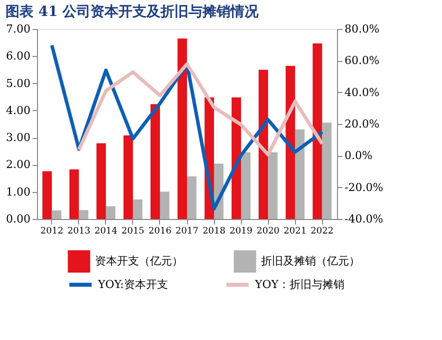 The width and height of the screenshot is (442, 340). I want to click on y2-tick-label: -20.0%, so click(364, 187).